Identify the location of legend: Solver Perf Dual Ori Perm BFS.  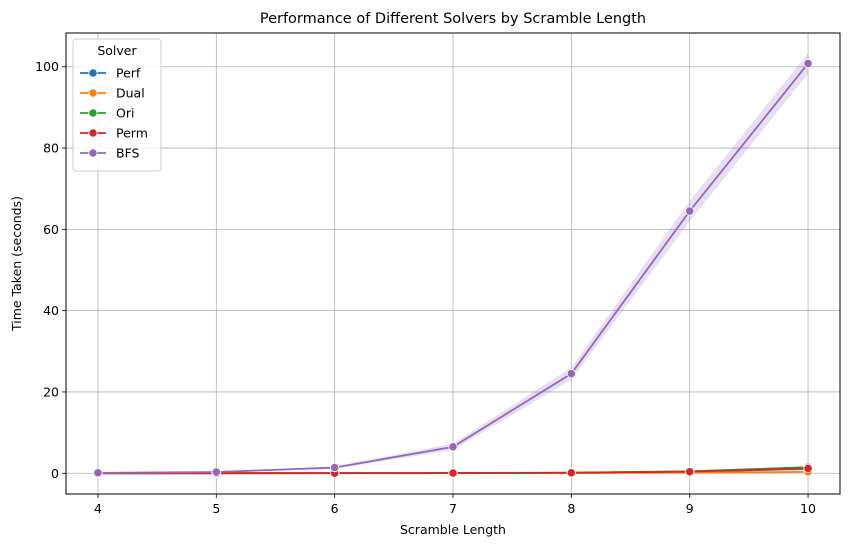
(117, 105).